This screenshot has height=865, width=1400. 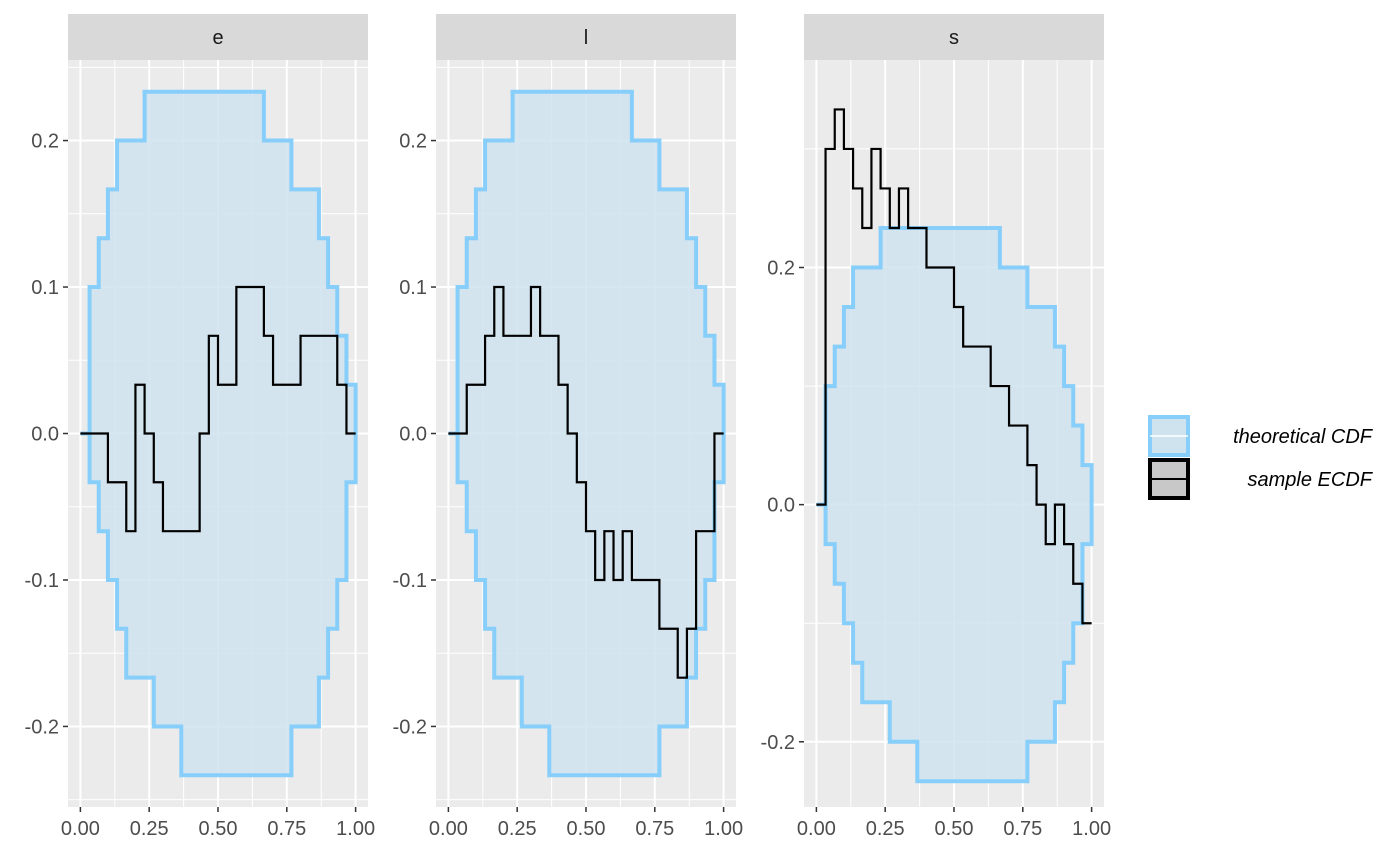 I want to click on strip-s, so click(x=954, y=37).